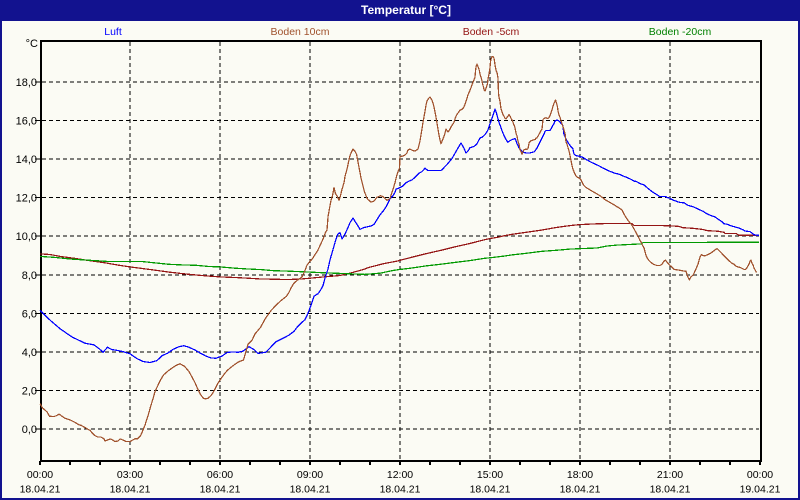  What do you see at coordinates (32, 44) in the screenshot?
I see `svg-text: °C` at bounding box center [32, 44].